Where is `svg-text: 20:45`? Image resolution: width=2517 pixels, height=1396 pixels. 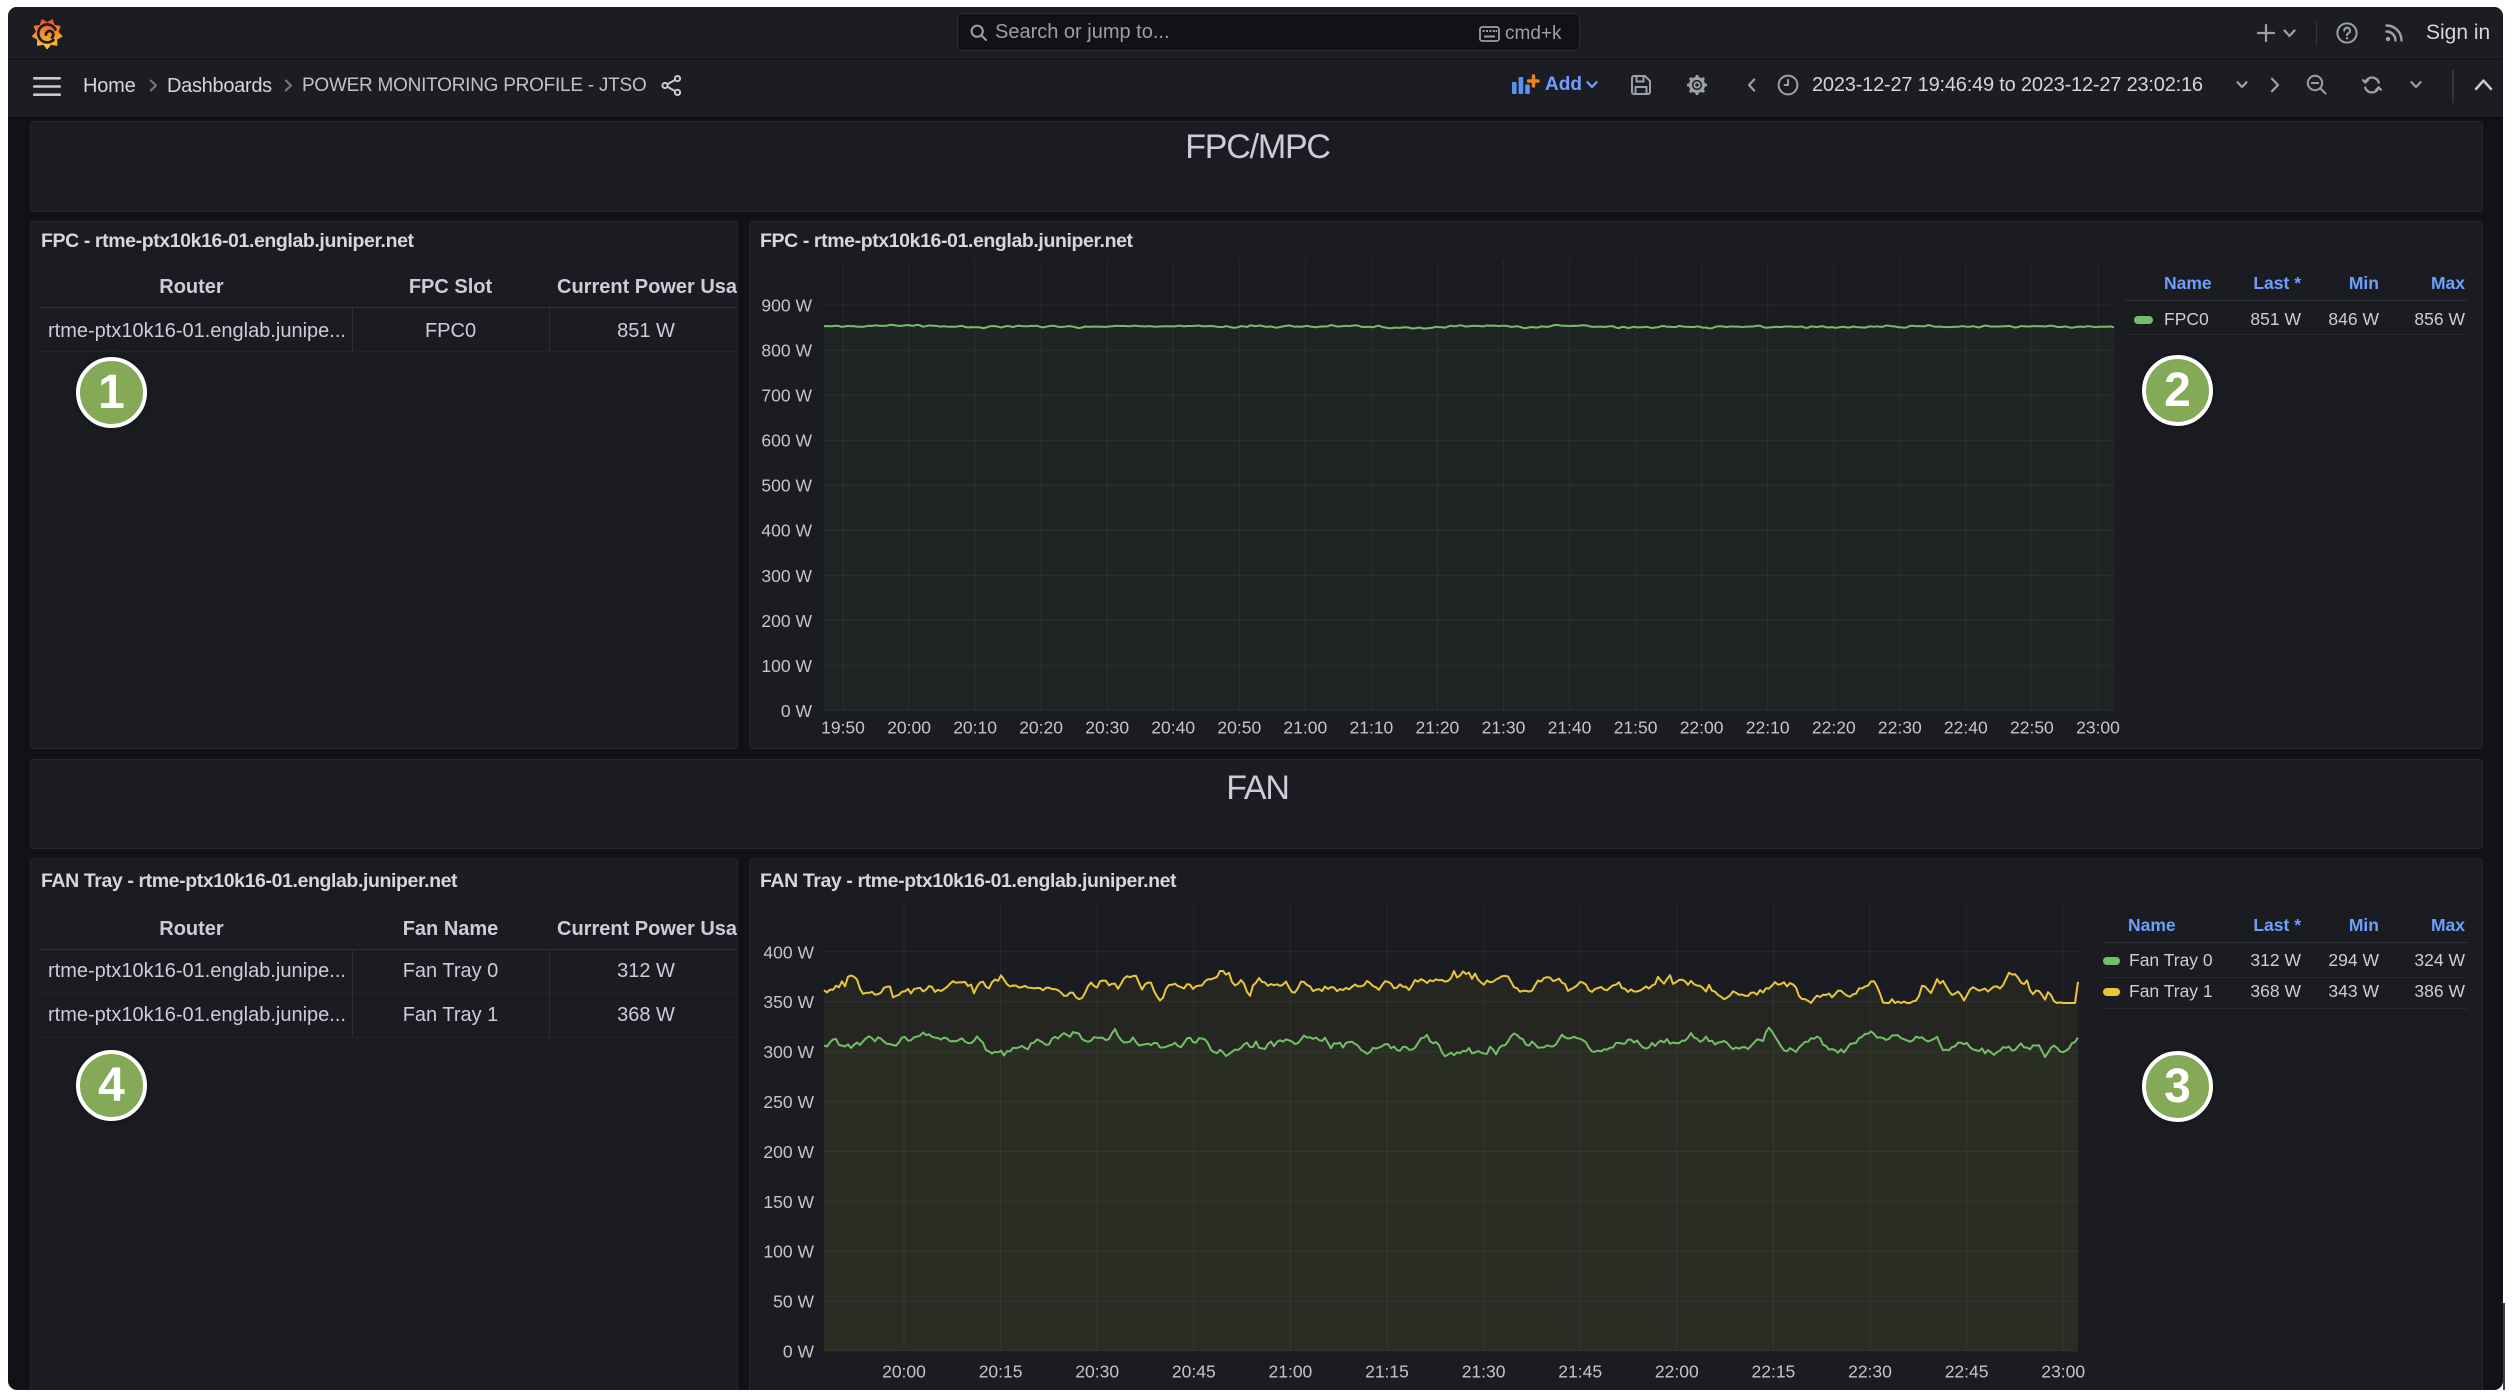 svg-text: 20:45 is located at coordinates (1194, 1372).